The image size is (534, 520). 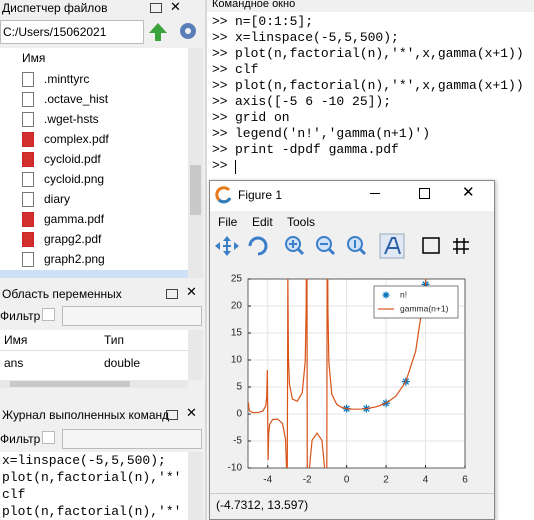 I want to click on box-button, so click(x=431, y=245).